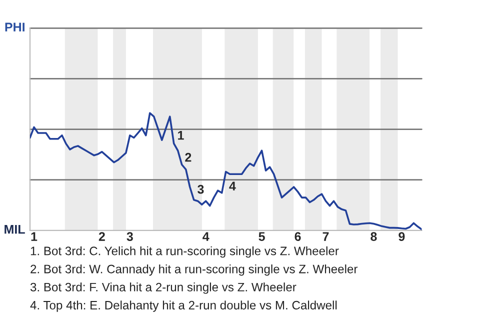 This screenshot has height=320, width=480. I want to click on text: 2. Bot 3rd: W. Cannady hit a run-scoring single vs Z. Wheeler, so click(194, 270).